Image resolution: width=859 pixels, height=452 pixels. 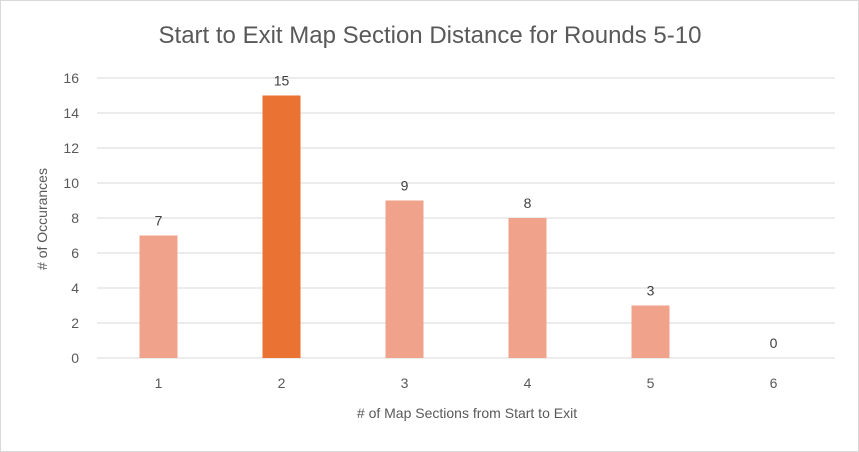 What do you see at coordinates (467, 413) in the screenshot?
I see `x-axis-title: # of Map Sections from Start to Exit` at bounding box center [467, 413].